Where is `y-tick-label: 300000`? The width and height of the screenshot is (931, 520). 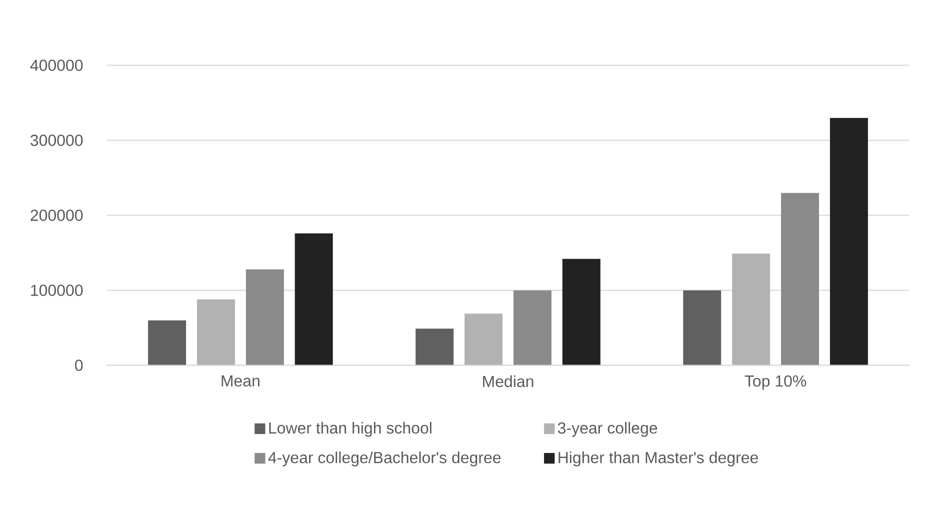
y-tick-label: 300000 is located at coordinates (56, 140).